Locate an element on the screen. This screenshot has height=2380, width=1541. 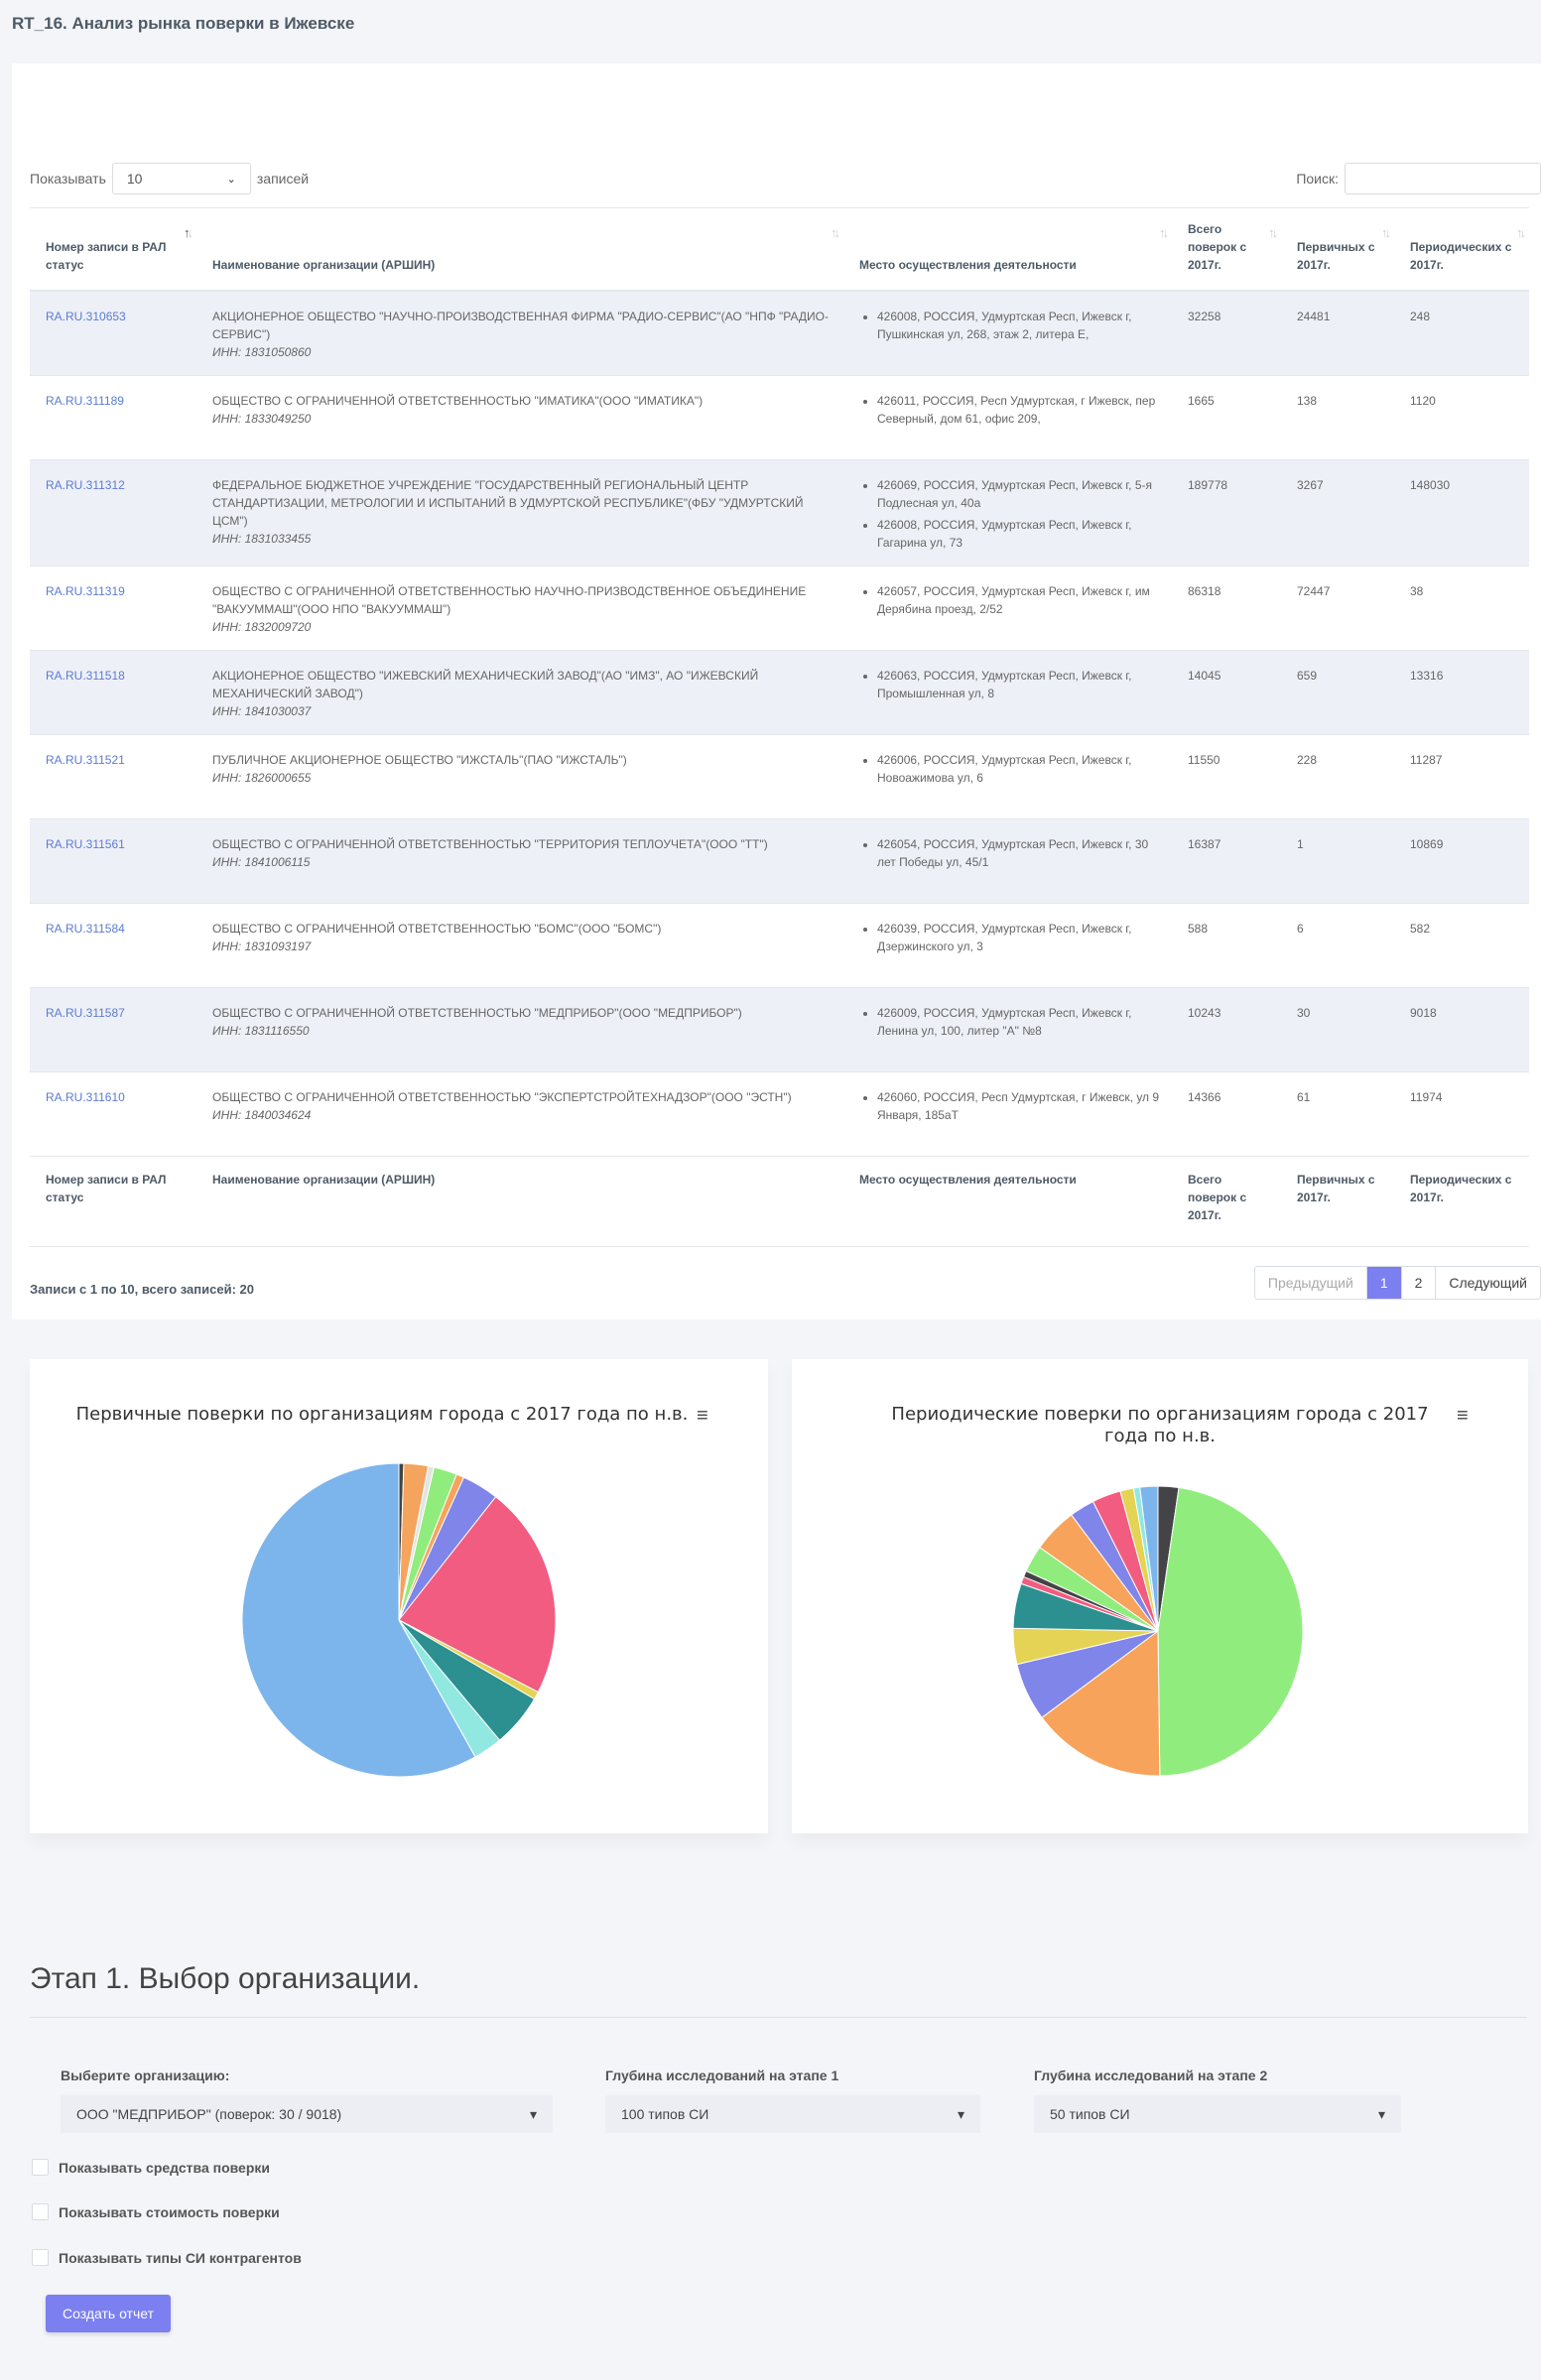
record-id-cell: RA.RU.311561 is located at coordinates (113, 860).